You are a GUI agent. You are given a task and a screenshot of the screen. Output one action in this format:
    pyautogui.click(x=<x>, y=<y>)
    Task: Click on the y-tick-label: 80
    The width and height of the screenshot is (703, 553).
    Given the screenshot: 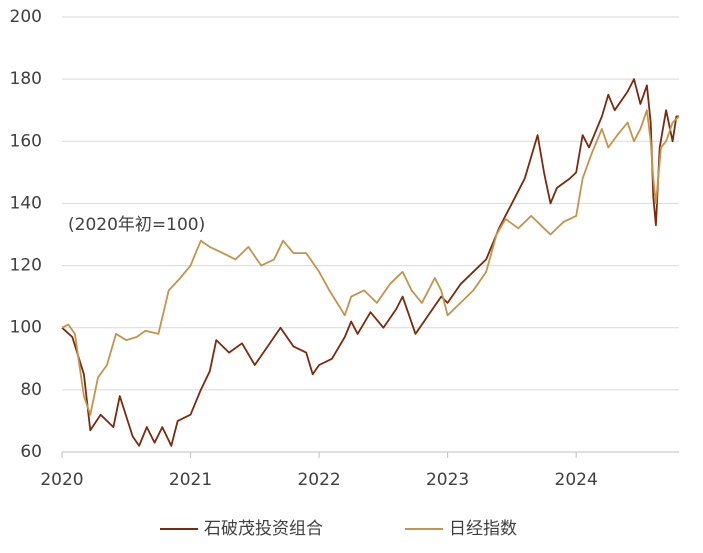 What is the action you would take?
    pyautogui.click(x=31, y=390)
    